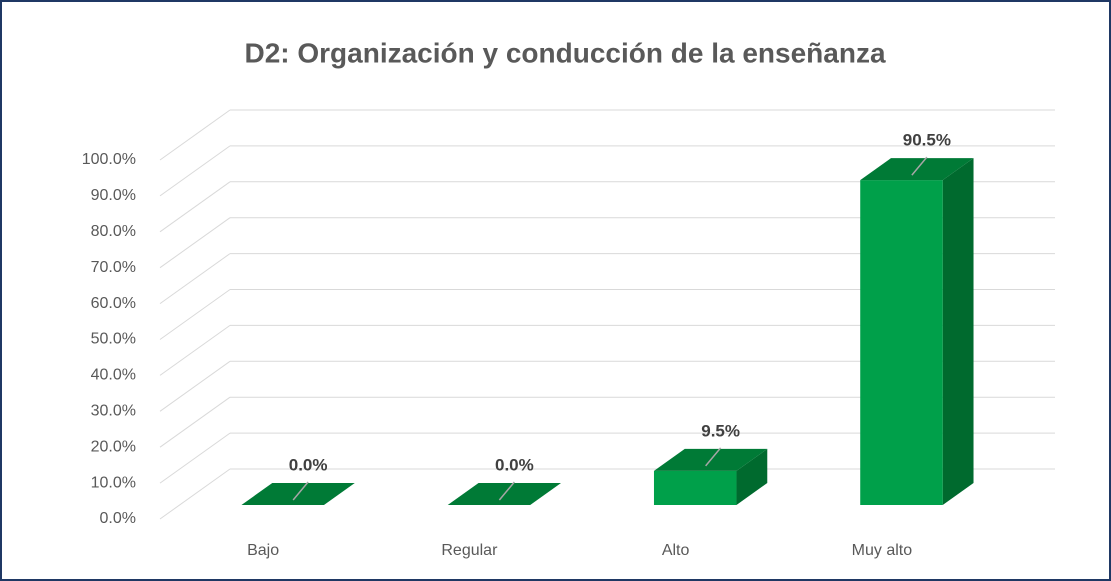  What do you see at coordinates (113, 267) in the screenshot?
I see `y-tick-label: 70.0%` at bounding box center [113, 267].